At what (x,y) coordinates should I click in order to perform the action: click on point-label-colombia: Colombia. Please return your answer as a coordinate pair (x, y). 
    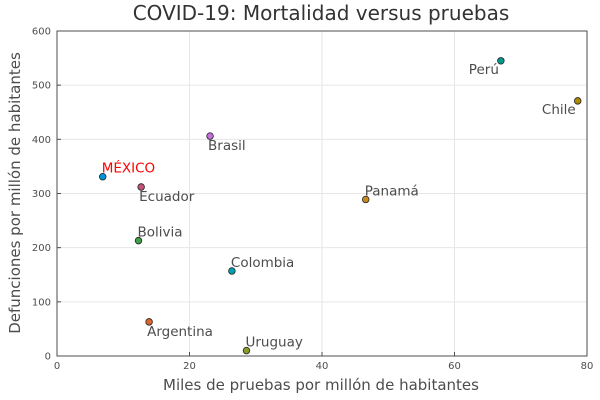
    Looking at the image, I should click on (262, 263).